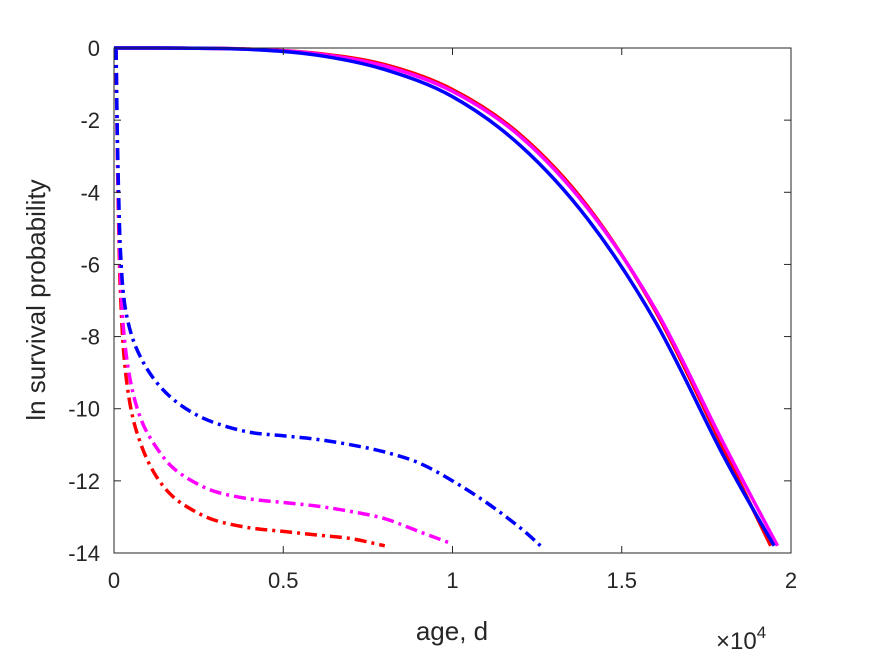  I want to click on x-axis-exponent-power: 4, so click(761, 632).